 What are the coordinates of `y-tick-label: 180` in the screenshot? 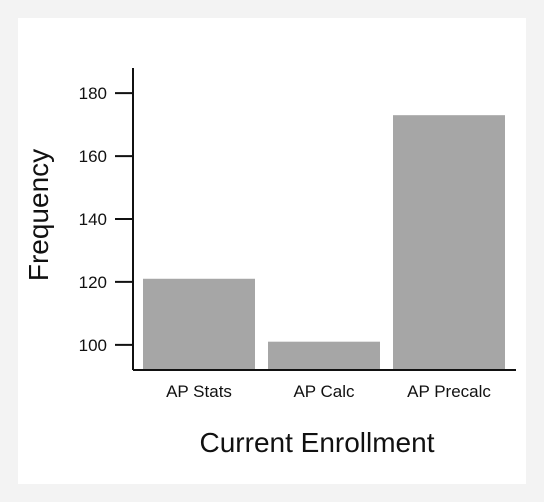 It's located at (93, 93).